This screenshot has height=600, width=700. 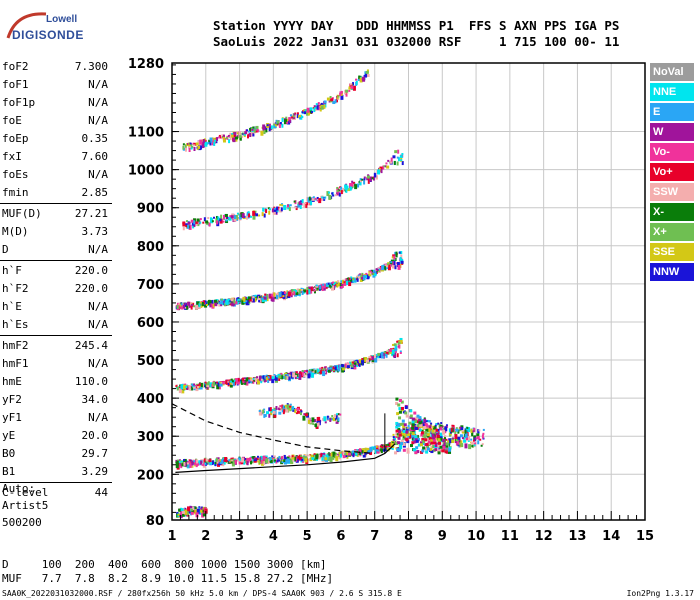 What do you see at coordinates (150, 437) in the screenshot?
I see `y-tick-label: 300` at bounding box center [150, 437].